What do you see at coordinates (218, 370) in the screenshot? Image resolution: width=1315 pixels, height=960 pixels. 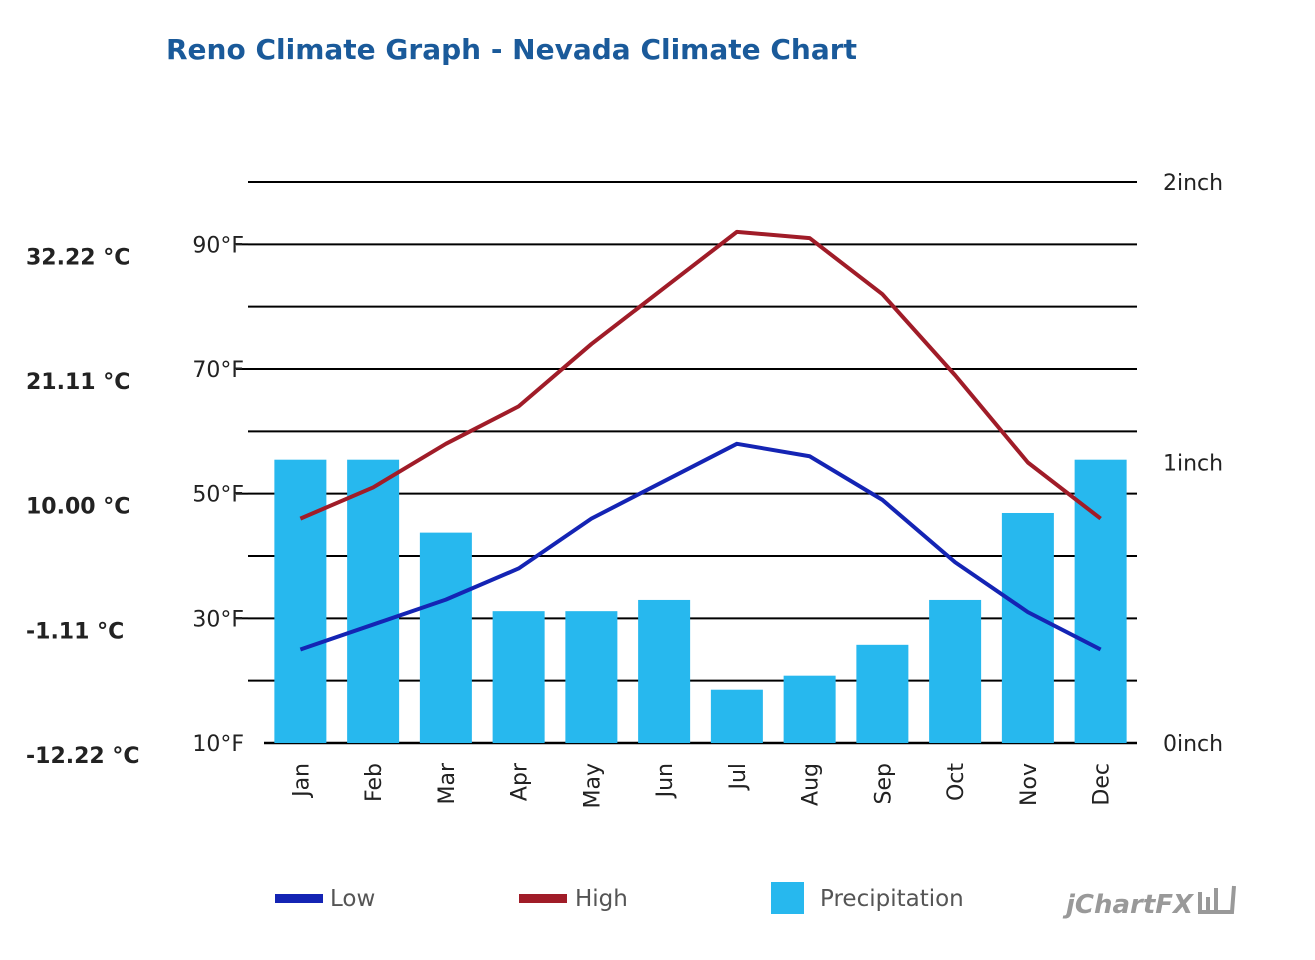 I see `fahrenheit-tick-label: 70°F` at bounding box center [218, 370].